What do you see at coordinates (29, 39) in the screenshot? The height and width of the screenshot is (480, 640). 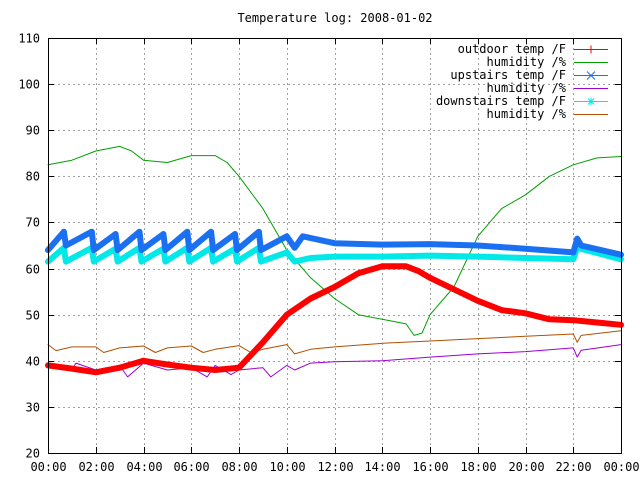 I see `y-tick-label: 110` at bounding box center [29, 39].